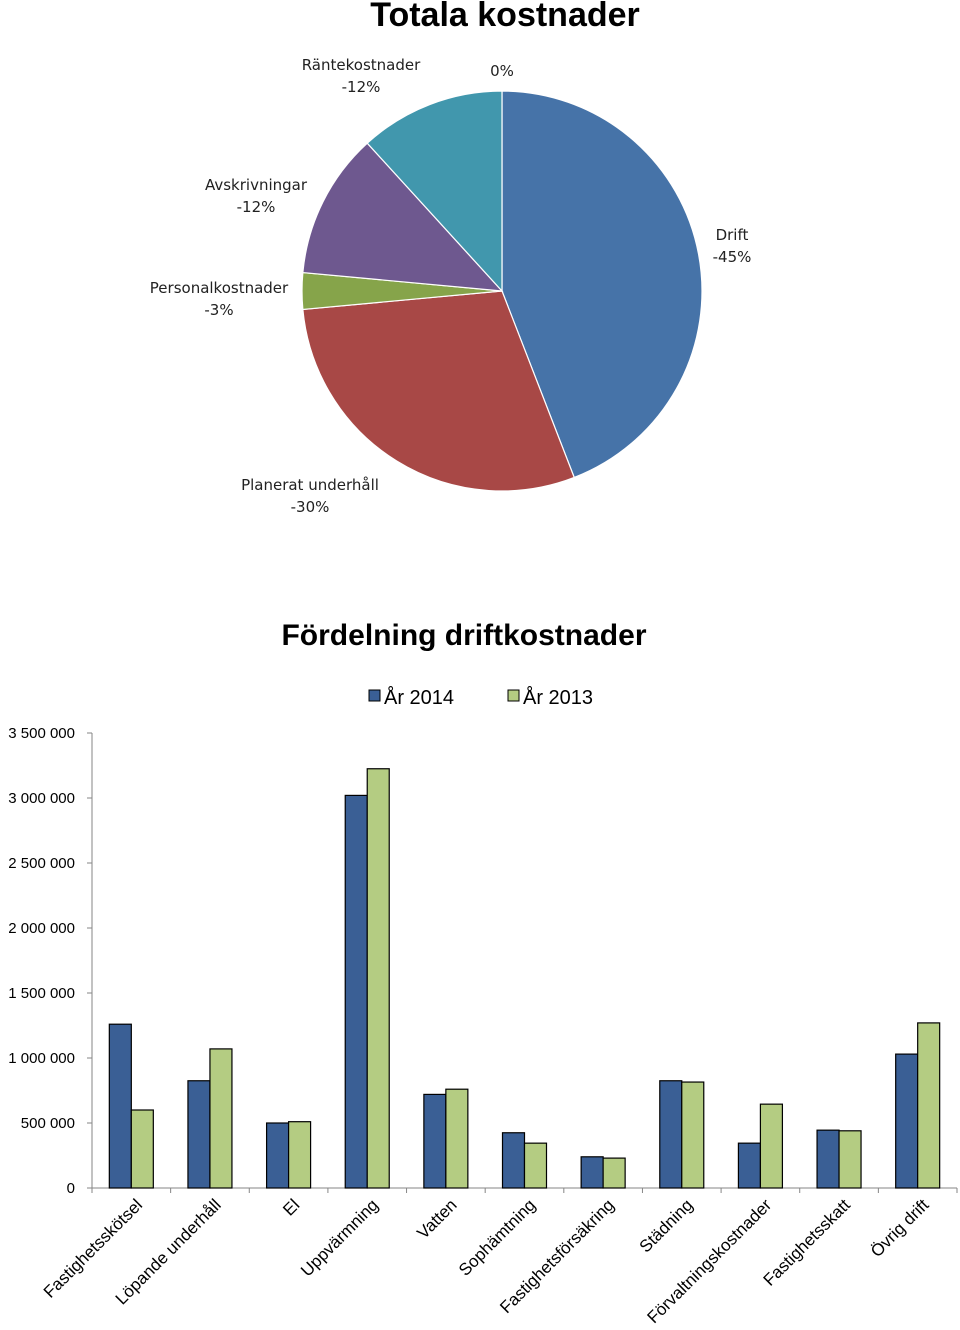 The width and height of the screenshot is (960, 1330). What do you see at coordinates (41, 1058) in the screenshot?
I see `y-tick-label: 1 000 000` at bounding box center [41, 1058].